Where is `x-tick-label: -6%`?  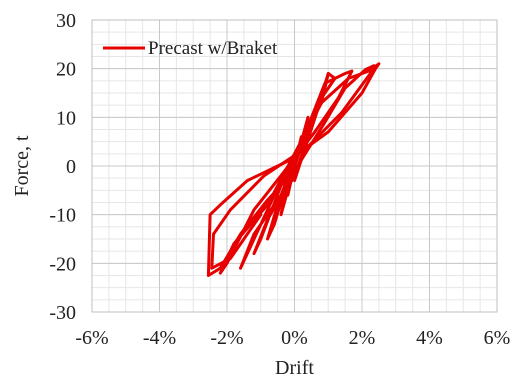 x-tick-label: -6% is located at coordinates (91, 338).